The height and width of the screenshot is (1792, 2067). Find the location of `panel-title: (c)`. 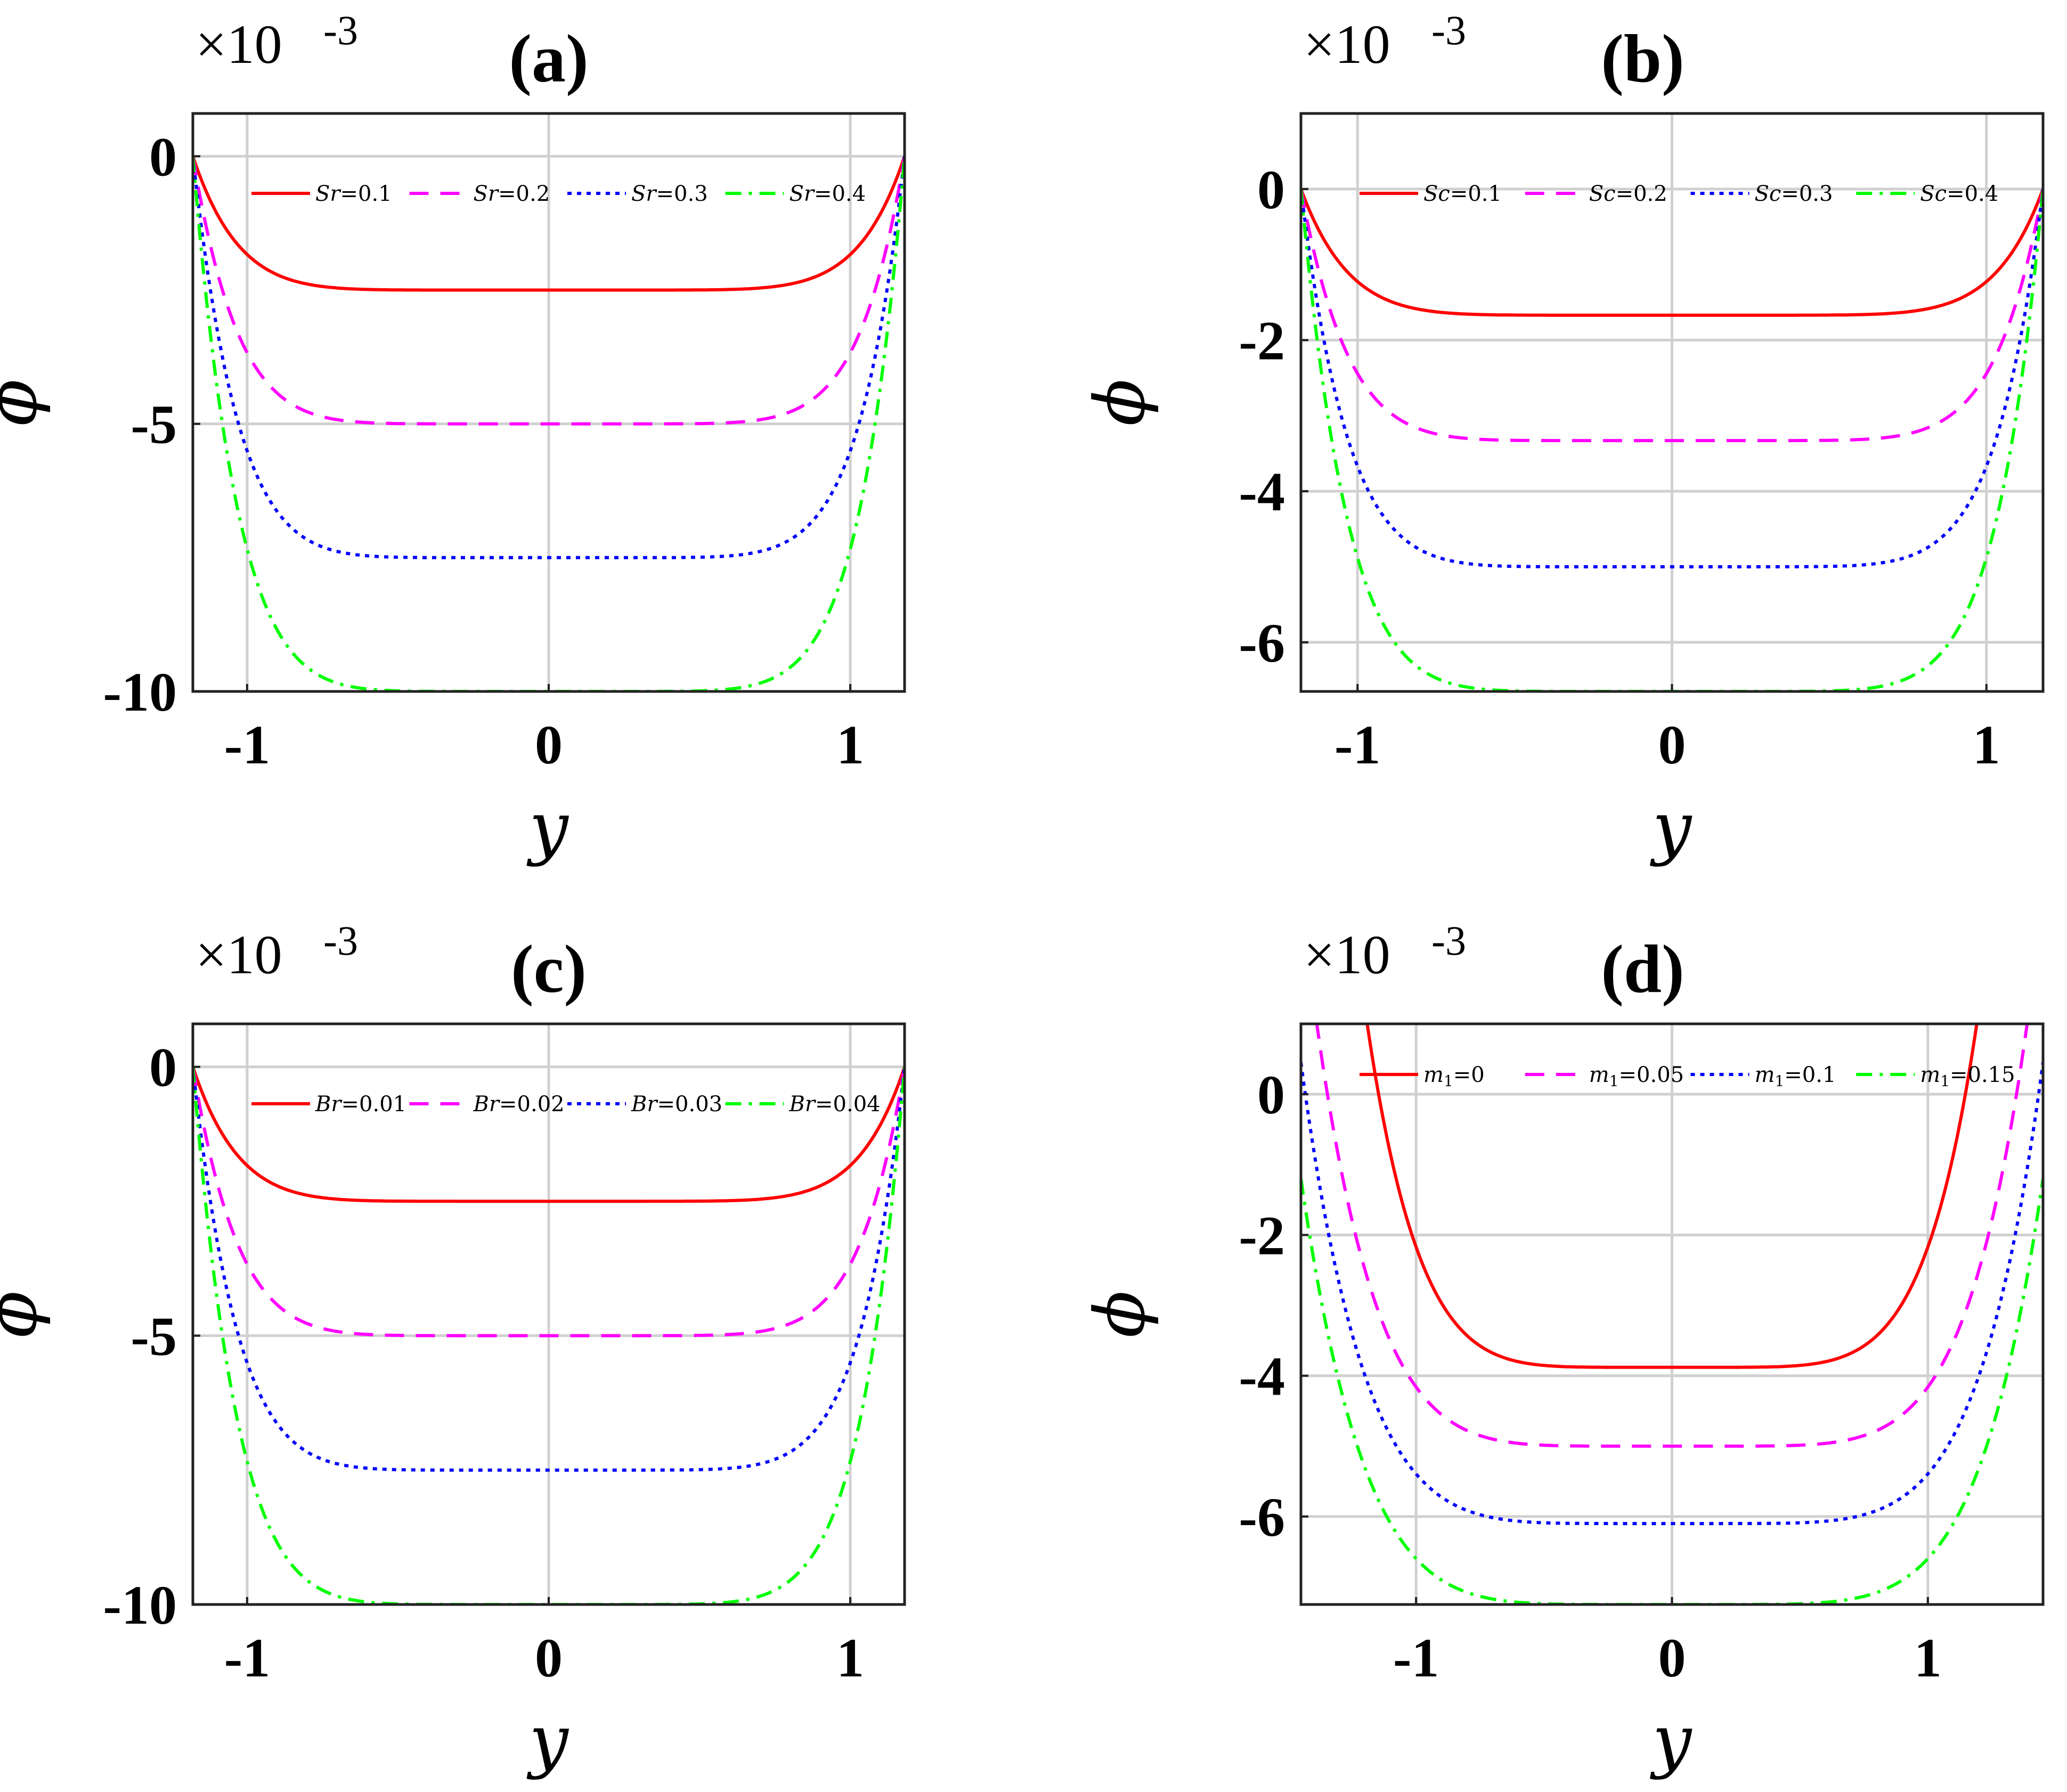

panel-title: (c) is located at coordinates (549, 969).